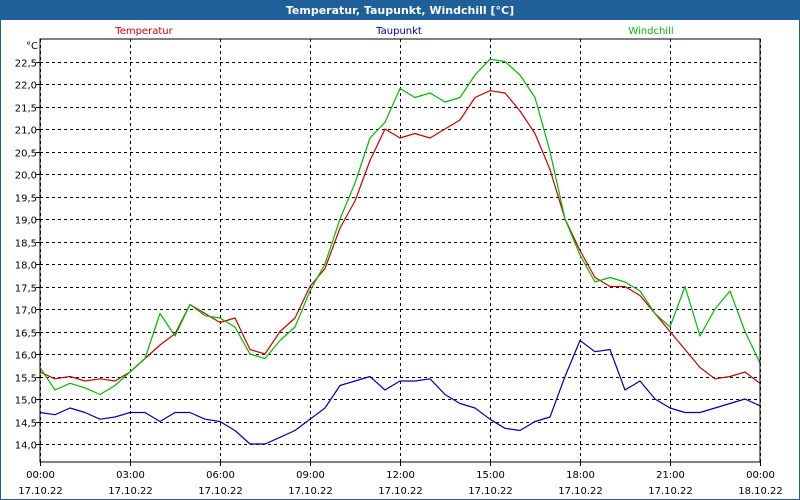  I want to click on y-tick-label: 17,0, so click(26, 311).